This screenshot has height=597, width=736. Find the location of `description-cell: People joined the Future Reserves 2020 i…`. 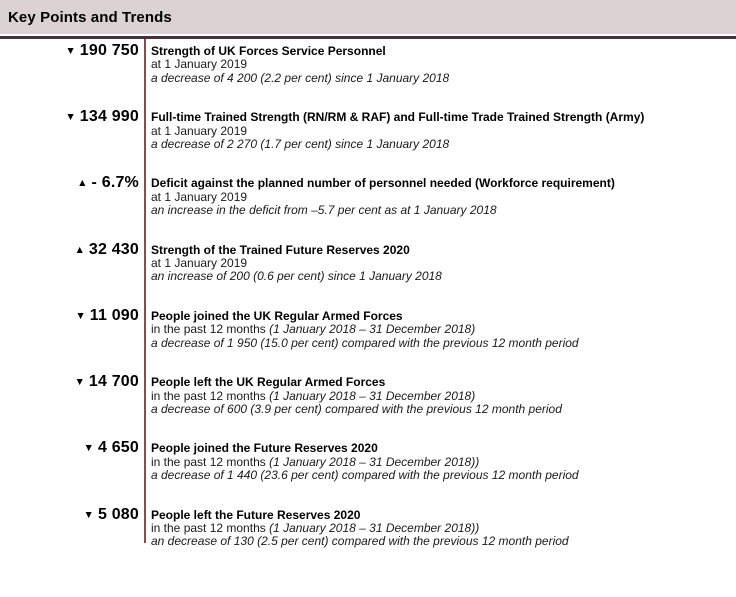

description-cell: People joined the Future Reserves 2020 i… is located at coordinates (440, 462).